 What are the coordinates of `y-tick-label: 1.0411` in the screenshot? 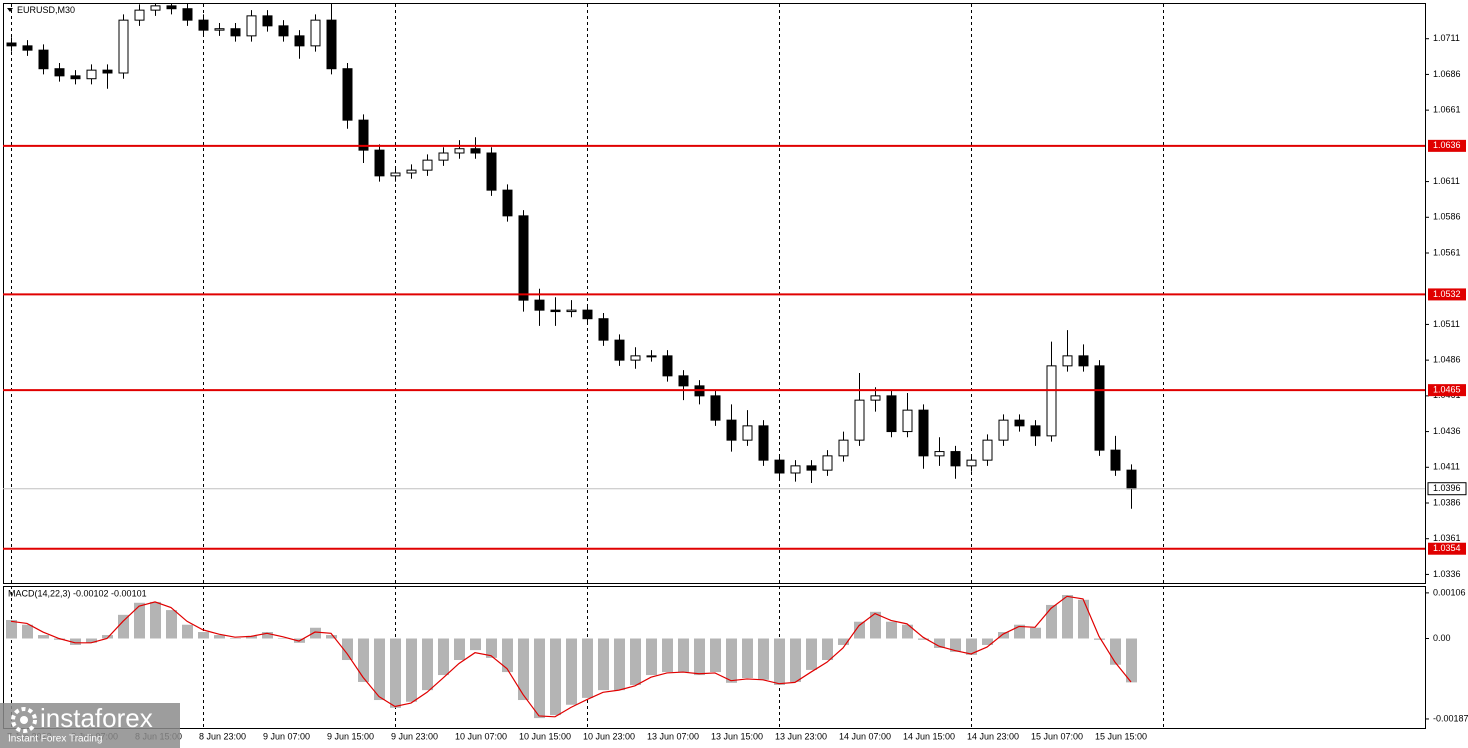 It's located at (1446, 467).